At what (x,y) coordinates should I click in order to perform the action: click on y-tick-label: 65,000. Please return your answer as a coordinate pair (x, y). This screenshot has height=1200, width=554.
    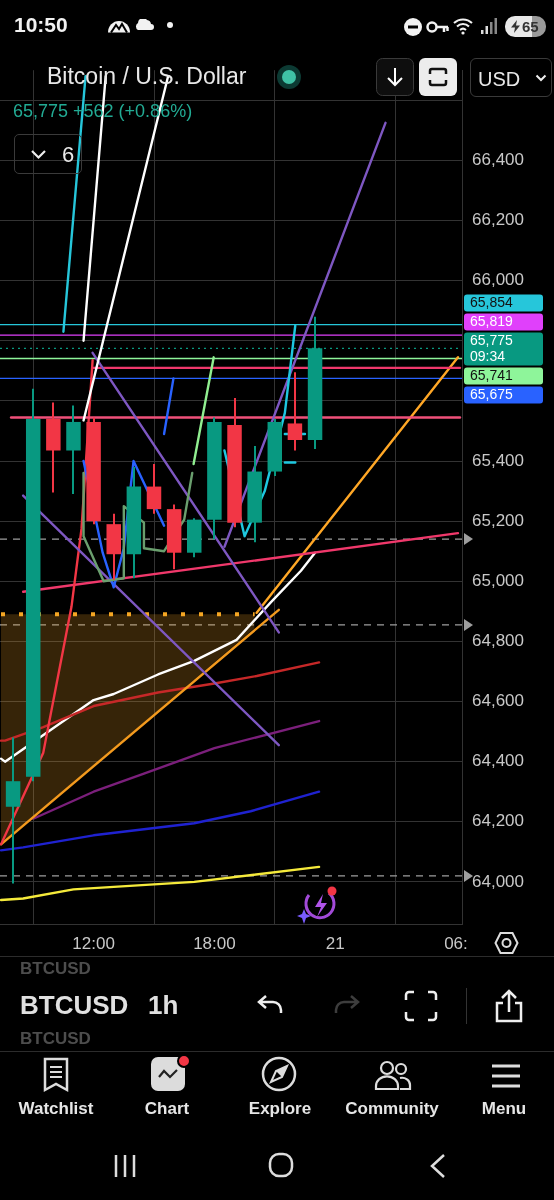
    Looking at the image, I should click on (498, 580).